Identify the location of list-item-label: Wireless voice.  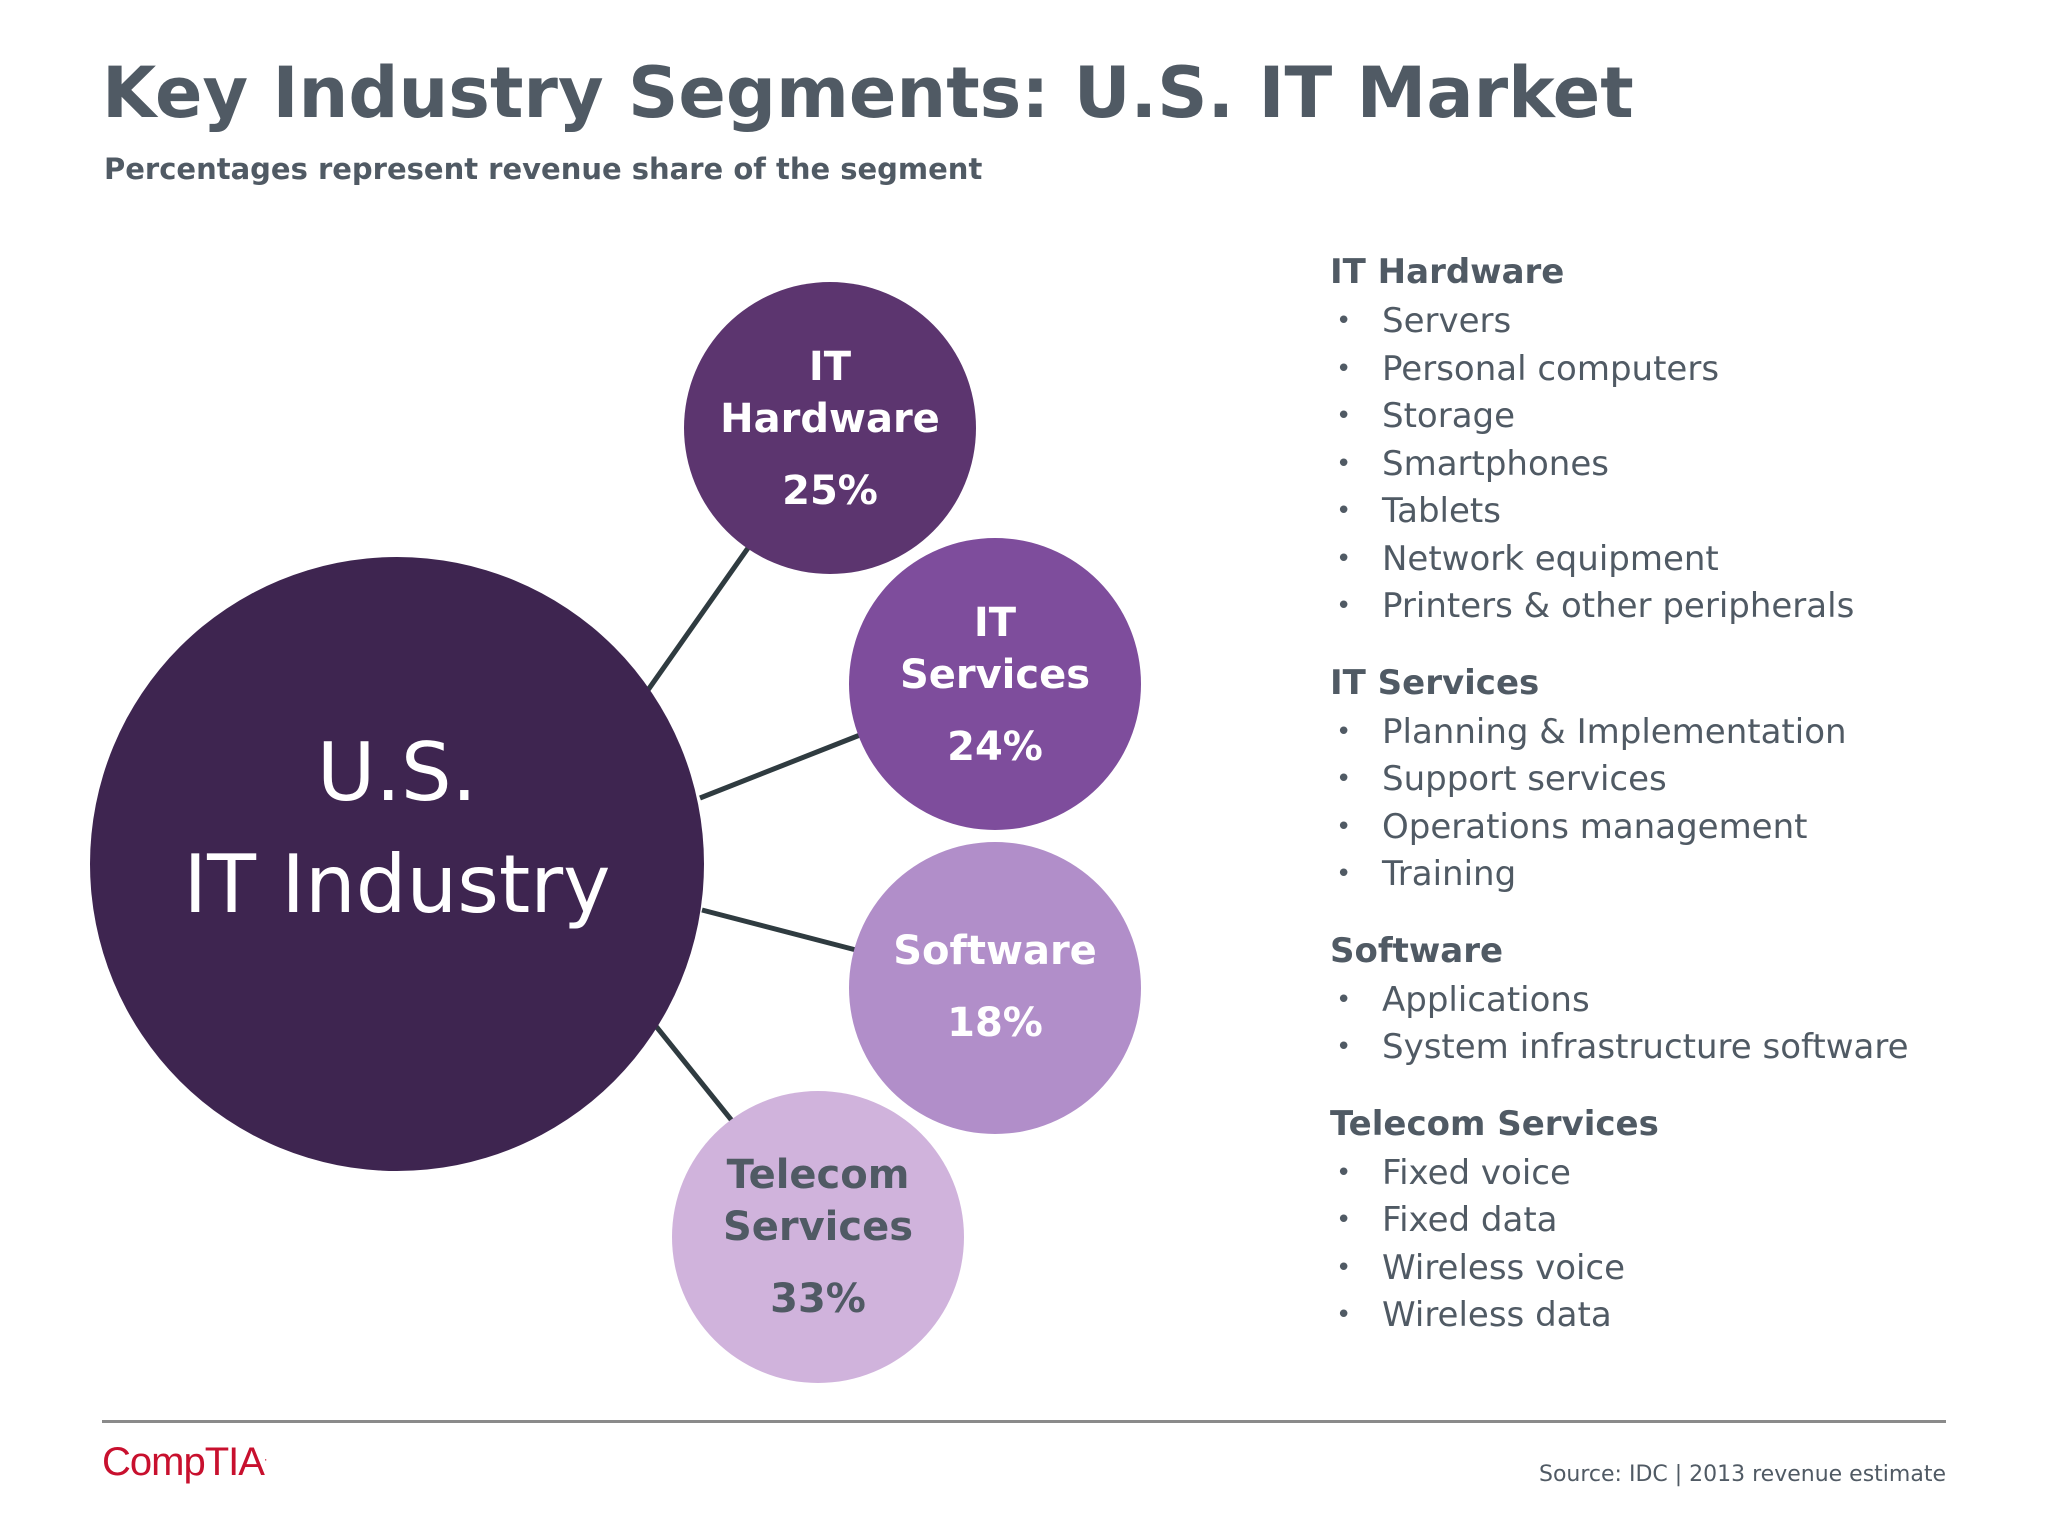
(1504, 1267).